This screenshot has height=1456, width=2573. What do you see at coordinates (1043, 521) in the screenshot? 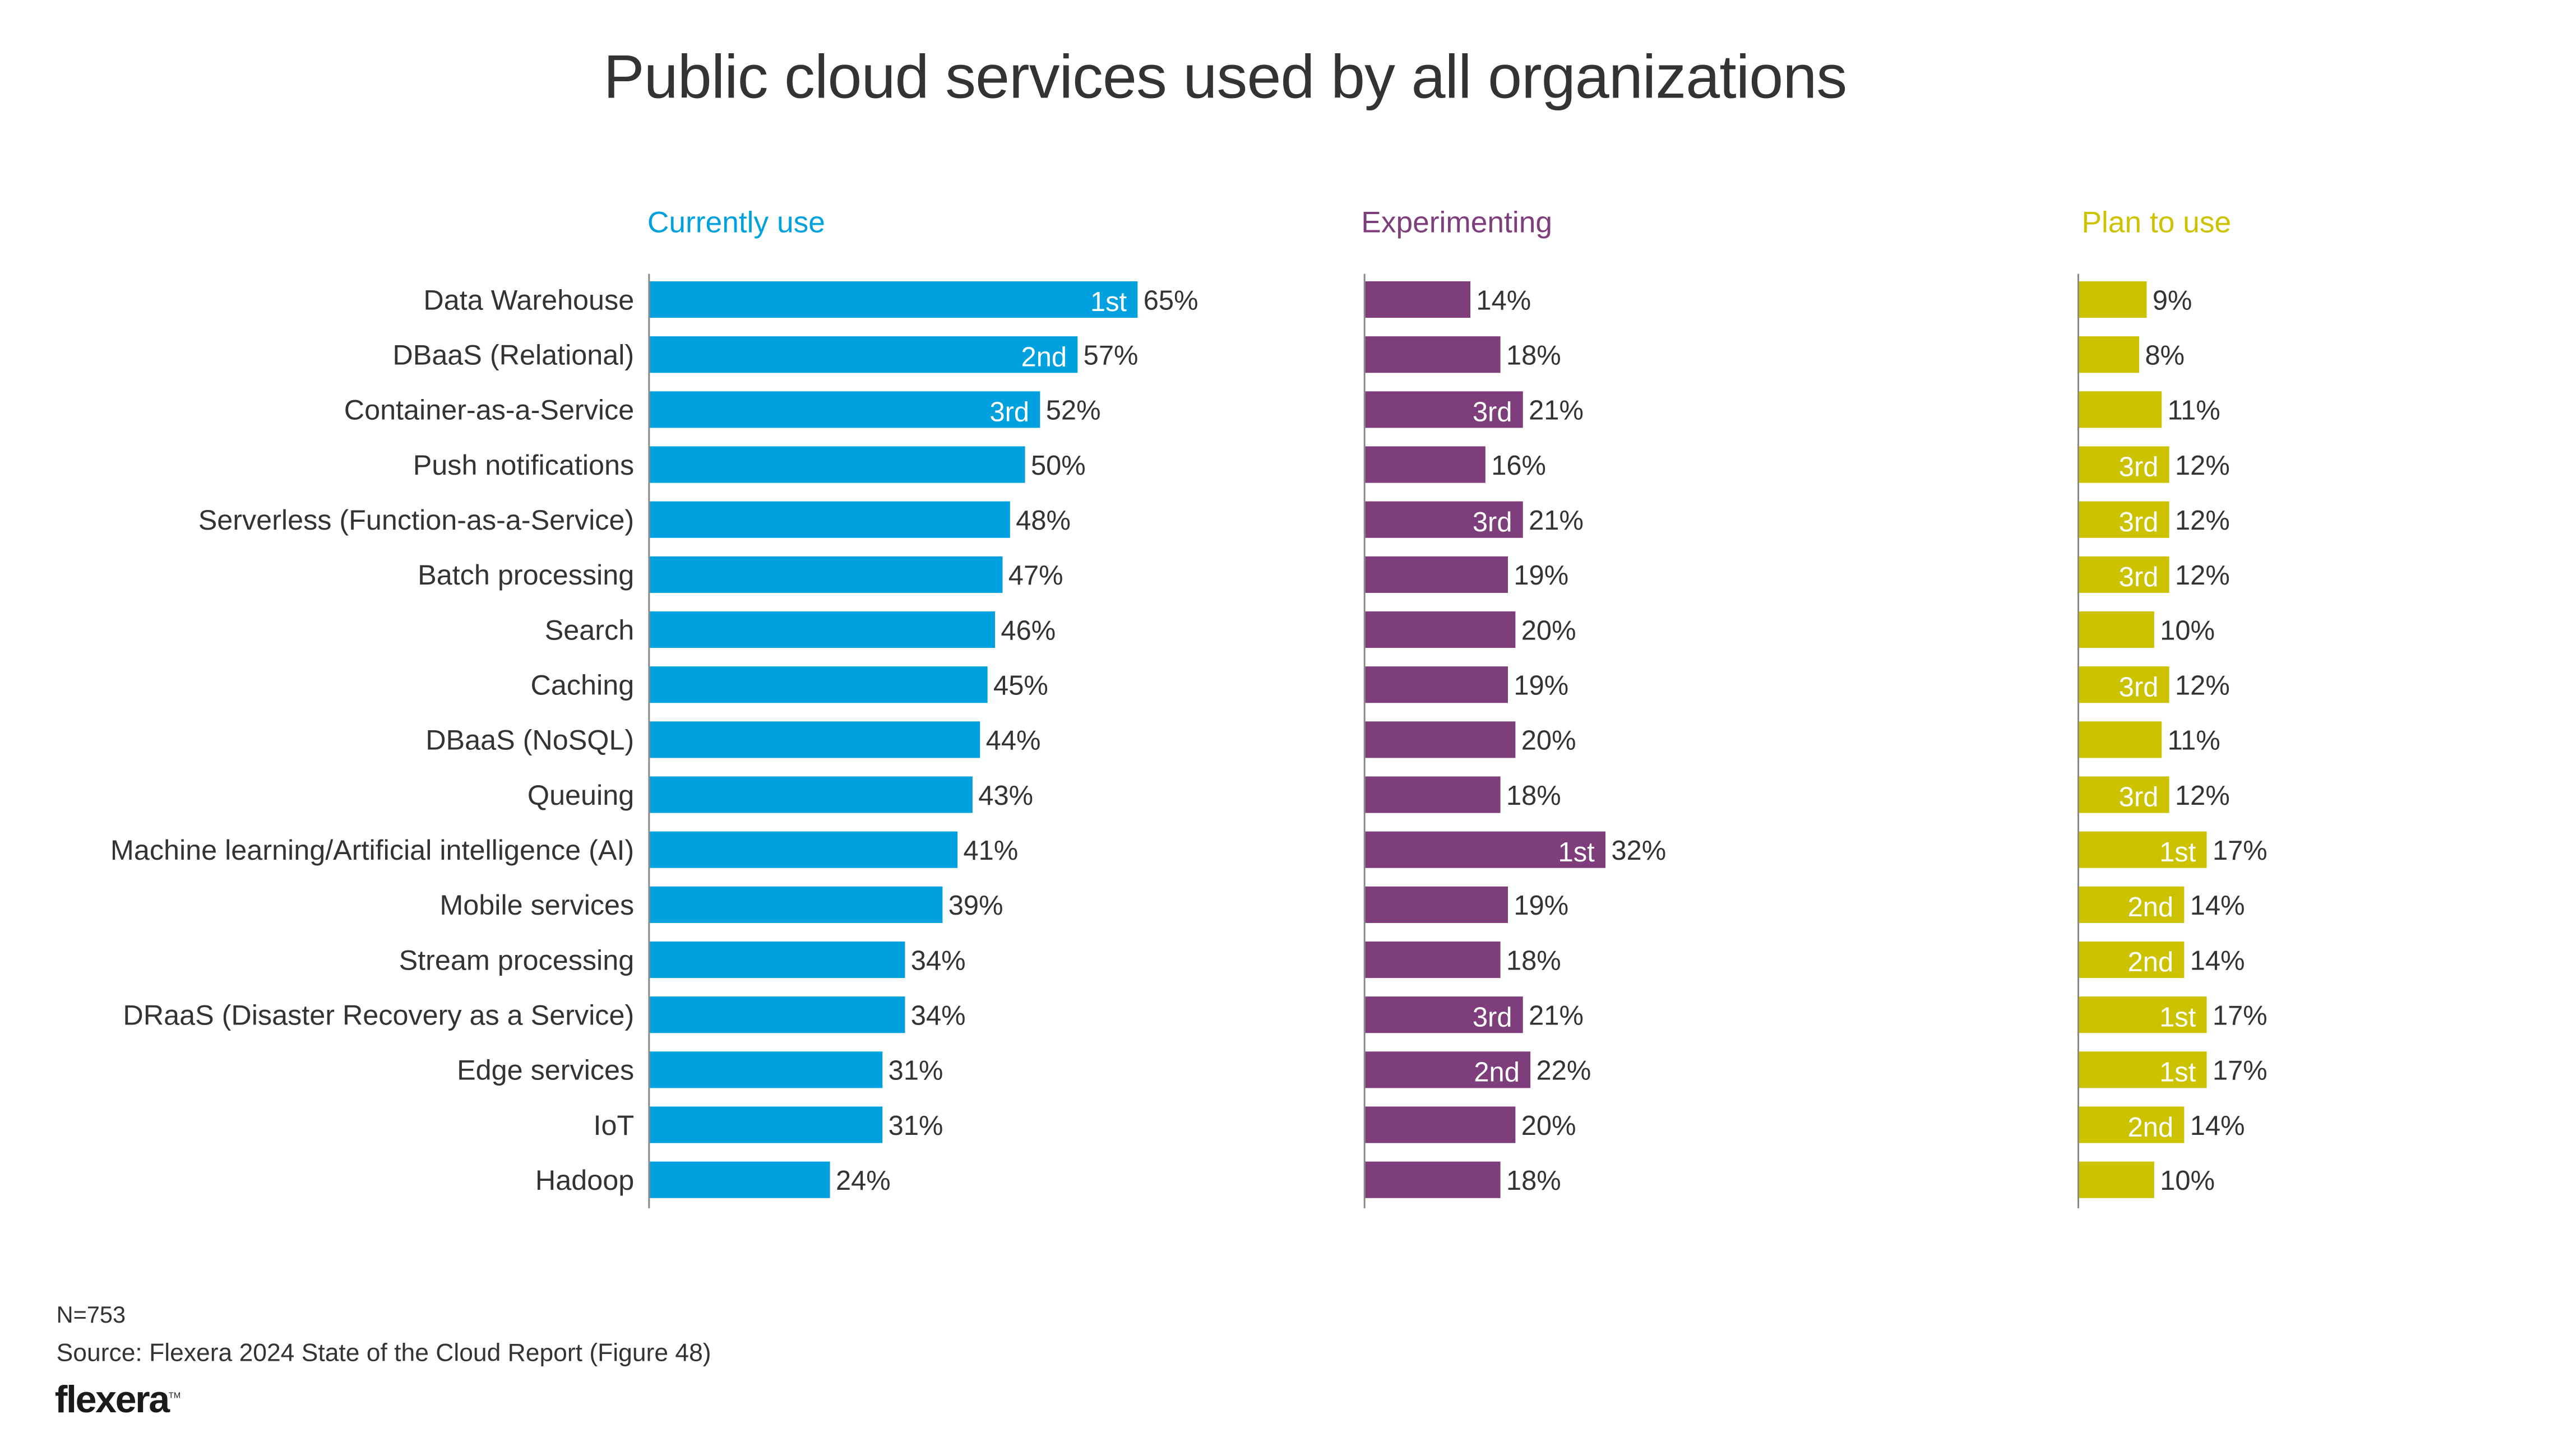
I see `value-label: 48%` at bounding box center [1043, 521].